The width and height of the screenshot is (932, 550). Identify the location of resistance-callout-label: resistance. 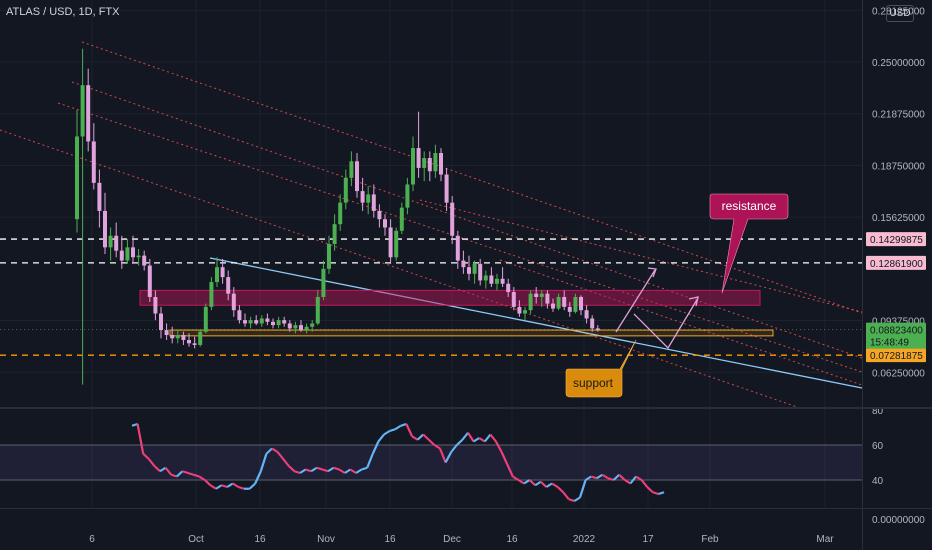
(749, 206).